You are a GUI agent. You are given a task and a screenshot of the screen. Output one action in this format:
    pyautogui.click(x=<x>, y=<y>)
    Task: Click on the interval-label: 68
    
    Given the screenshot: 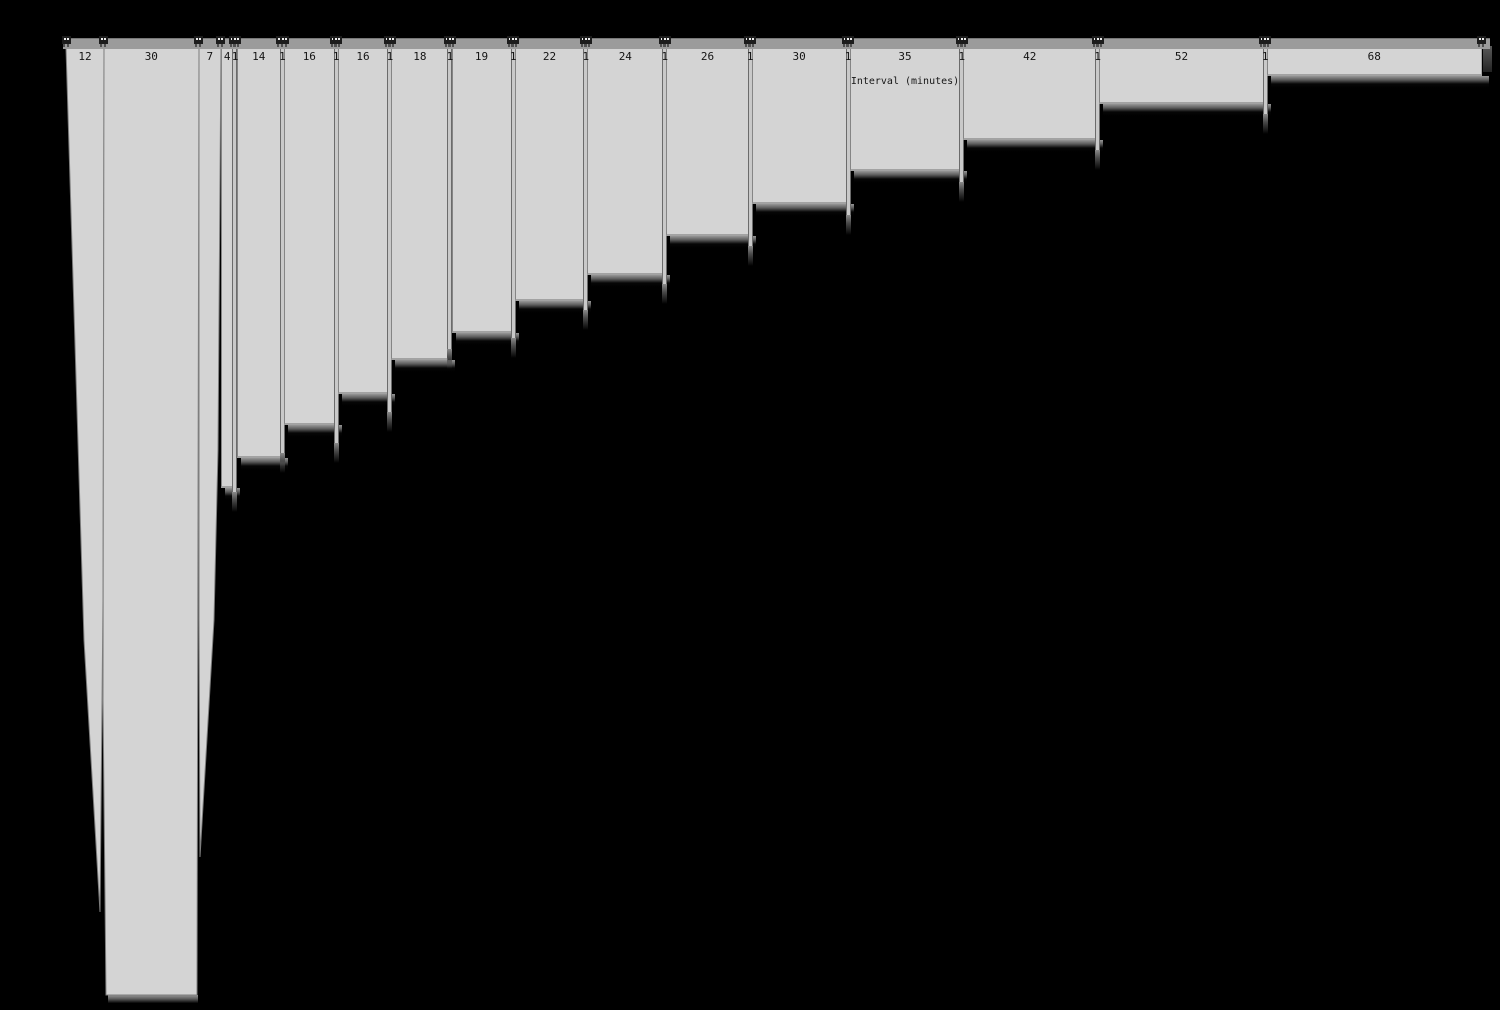 What is the action you would take?
    pyautogui.click(x=1374, y=56)
    